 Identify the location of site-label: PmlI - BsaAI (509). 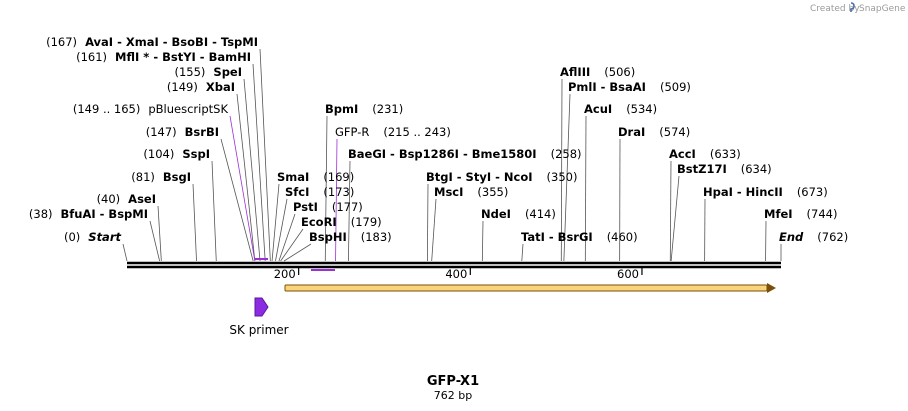
(629, 87).